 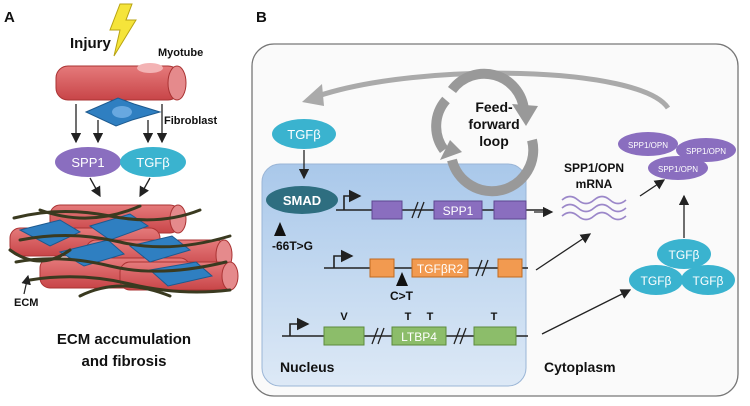 What do you see at coordinates (191, 121) in the screenshot?
I see `fibroblast-label: Fibroblast` at bounding box center [191, 121].